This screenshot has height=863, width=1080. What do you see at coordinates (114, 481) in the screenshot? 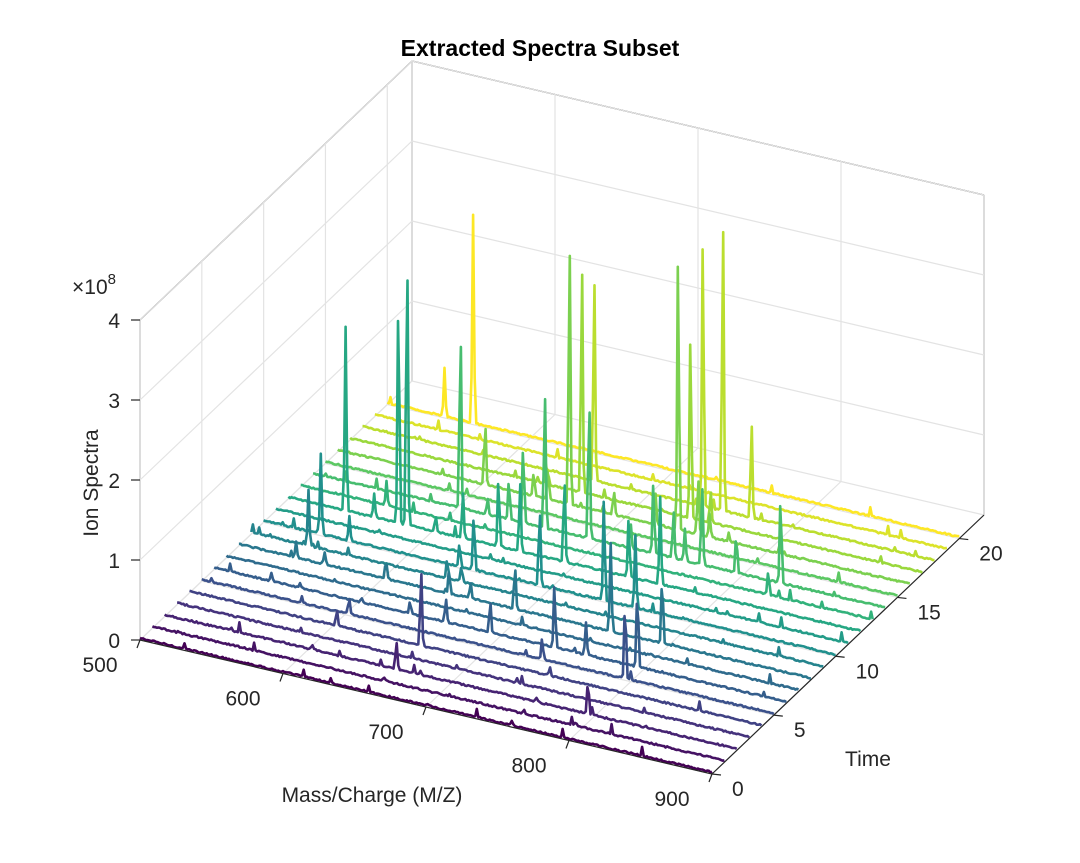
I see `z-tick-label: 2` at bounding box center [114, 481].